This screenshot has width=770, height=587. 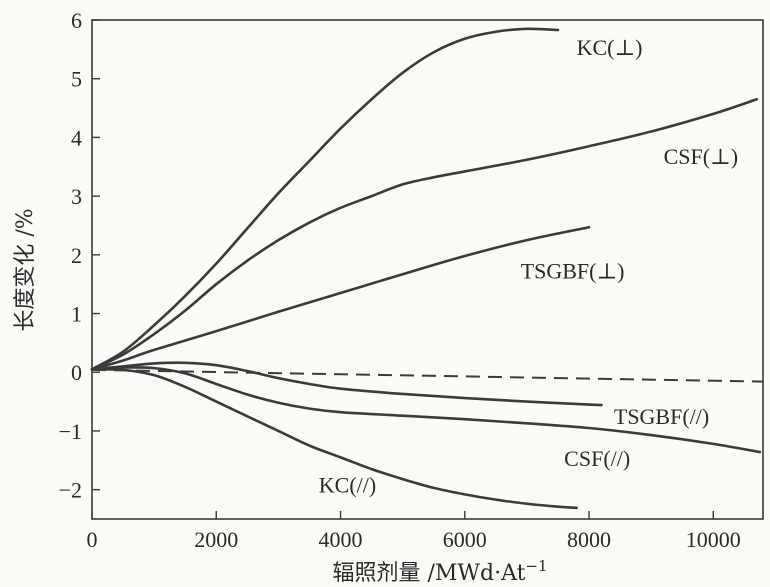 I want to click on y-tick-label: 2, so click(x=76, y=255).